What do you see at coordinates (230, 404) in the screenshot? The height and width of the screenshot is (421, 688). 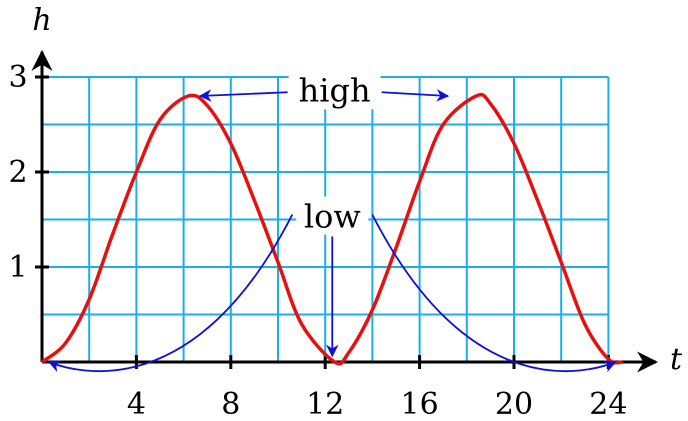 I see `x-tick-label: 8` at bounding box center [230, 404].